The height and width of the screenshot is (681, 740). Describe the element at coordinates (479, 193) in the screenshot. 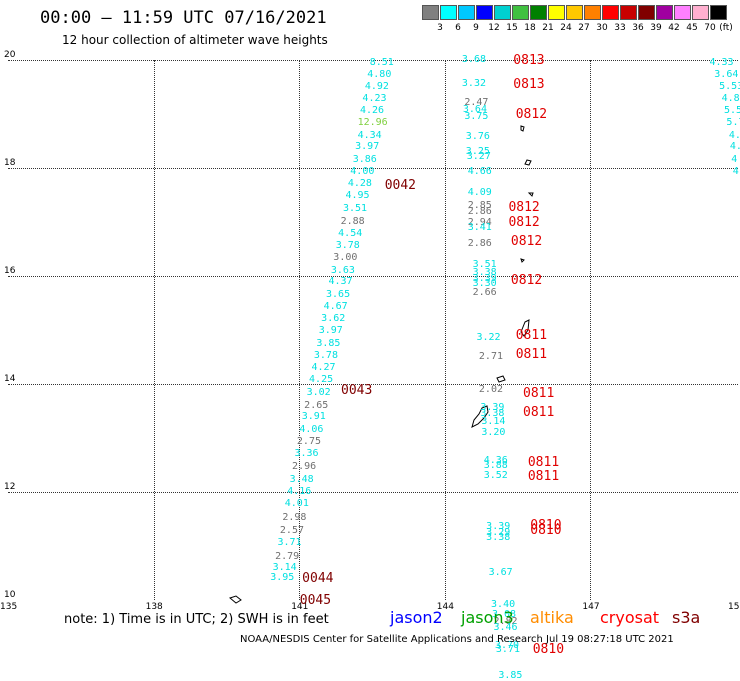

I see `wave-height-label: 4.09` at that location.